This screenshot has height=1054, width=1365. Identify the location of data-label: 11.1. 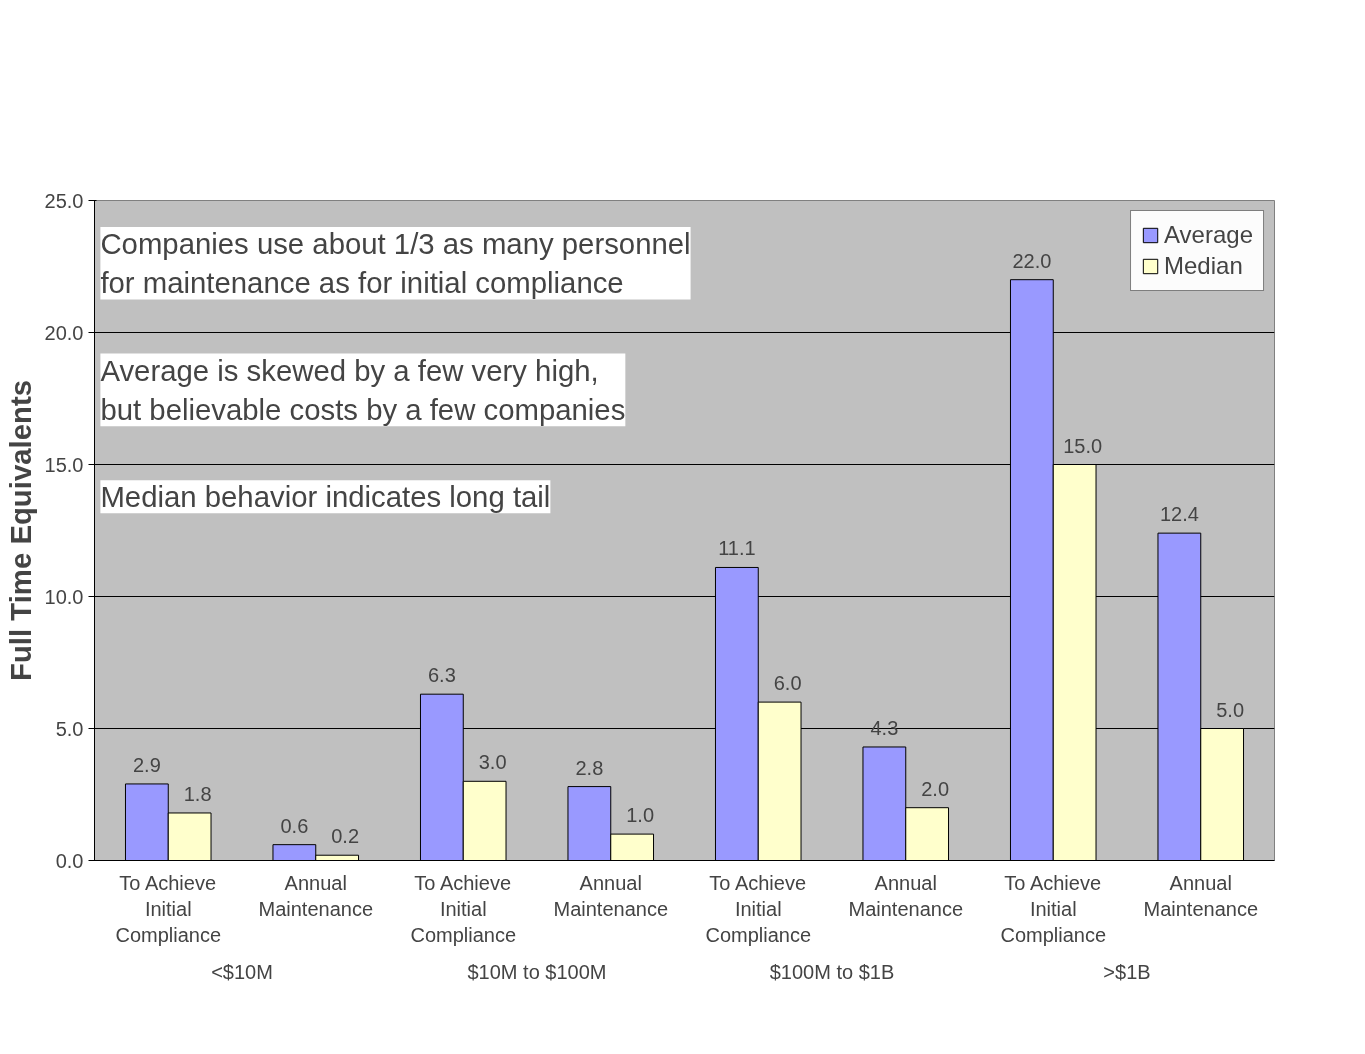
(737, 548).